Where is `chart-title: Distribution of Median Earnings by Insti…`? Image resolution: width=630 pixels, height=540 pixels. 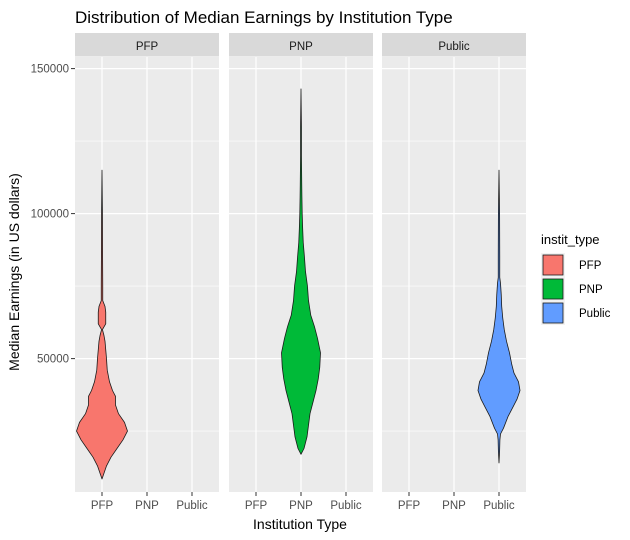 chart-title: Distribution of Median Earnings by Insti… is located at coordinates (264, 17).